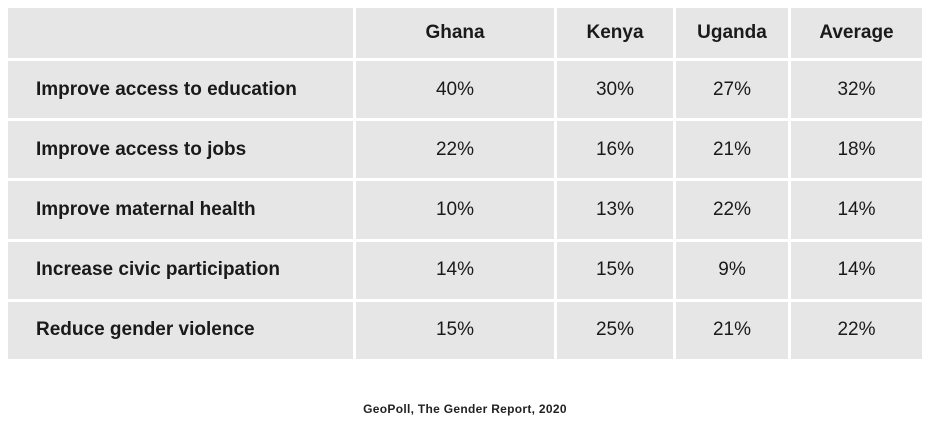 The image size is (930, 435). I want to click on value-violence-average: 22%, so click(856, 330).